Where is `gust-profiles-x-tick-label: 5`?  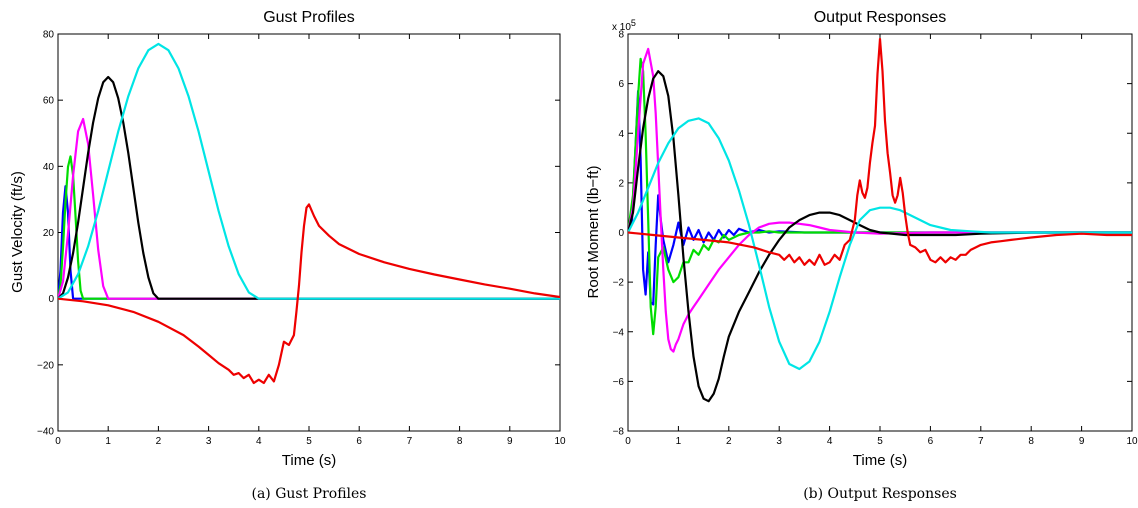 gust-profiles-x-tick-label: 5 is located at coordinates (309, 441).